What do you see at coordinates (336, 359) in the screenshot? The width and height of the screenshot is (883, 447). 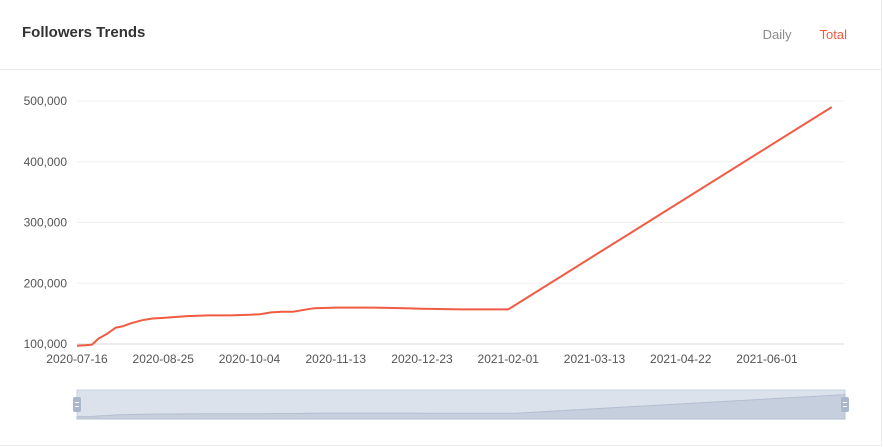 I see `x-tick-label: 2020-11-13` at bounding box center [336, 359].